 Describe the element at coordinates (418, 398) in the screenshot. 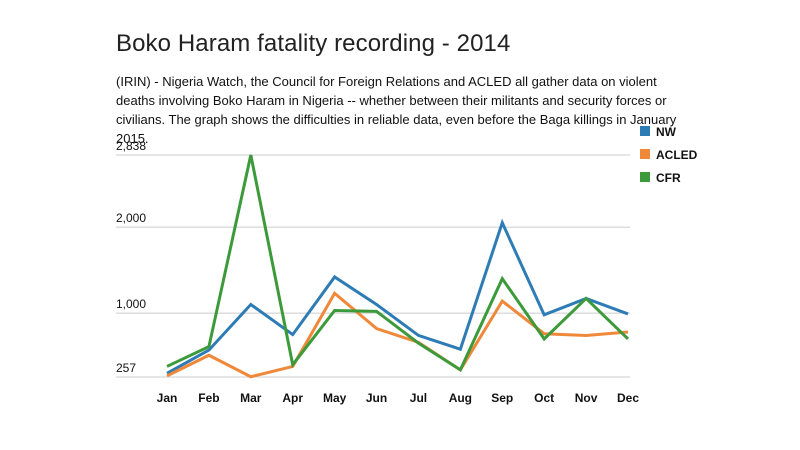

I see `x-tick-label: Jul` at that location.